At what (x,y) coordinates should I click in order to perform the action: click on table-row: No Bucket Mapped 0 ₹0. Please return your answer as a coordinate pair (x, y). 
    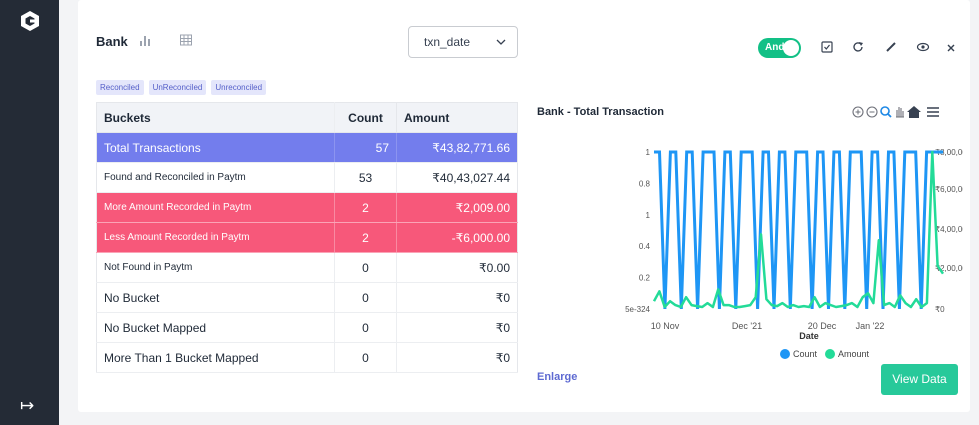
    Looking at the image, I should click on (307, 327).